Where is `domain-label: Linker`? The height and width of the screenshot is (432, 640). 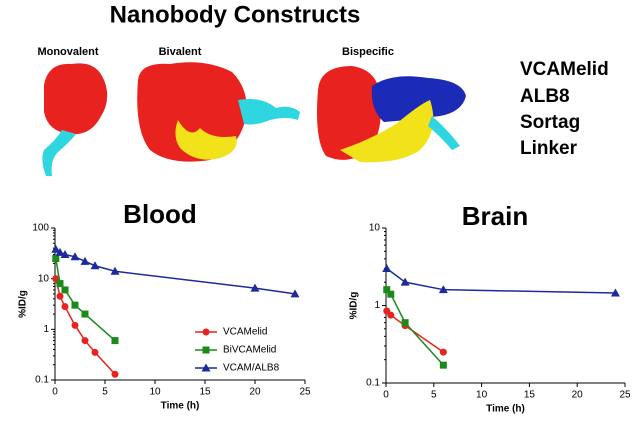 domain-label: Linker is located at coordinates (549, 148).